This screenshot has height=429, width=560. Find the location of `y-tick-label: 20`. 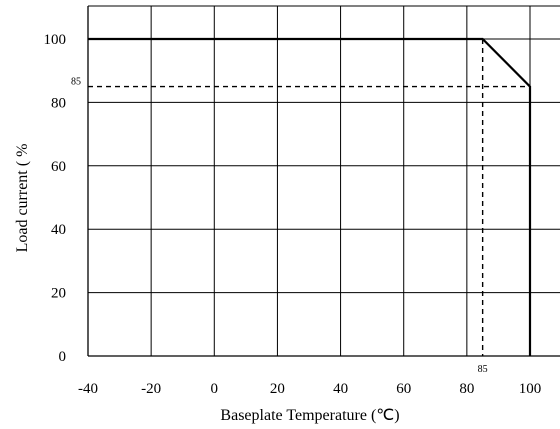

y-tick-label: 20 is located at coordinates (58, 294).